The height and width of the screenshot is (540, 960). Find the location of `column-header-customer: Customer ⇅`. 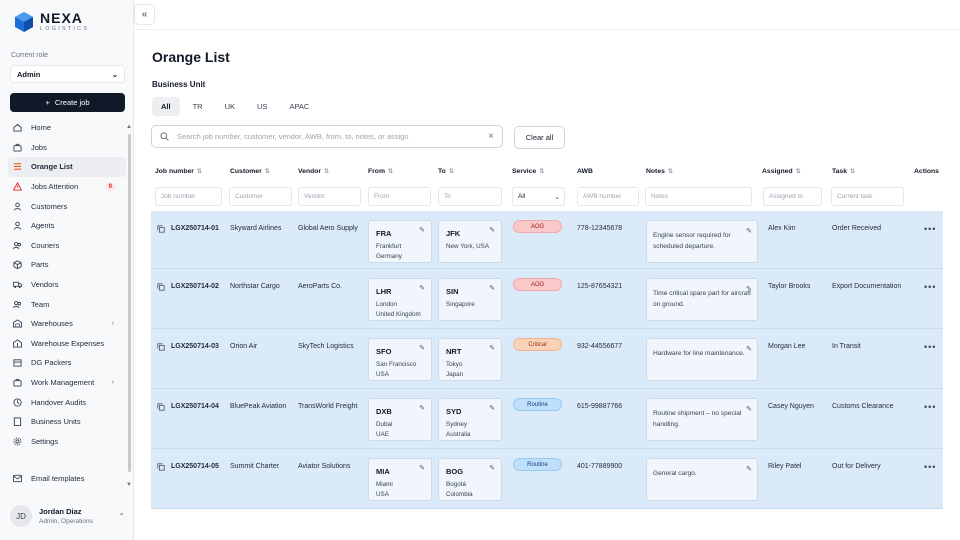

column-header-customer: Customer ⇅ is located at coordinates (250, 171).